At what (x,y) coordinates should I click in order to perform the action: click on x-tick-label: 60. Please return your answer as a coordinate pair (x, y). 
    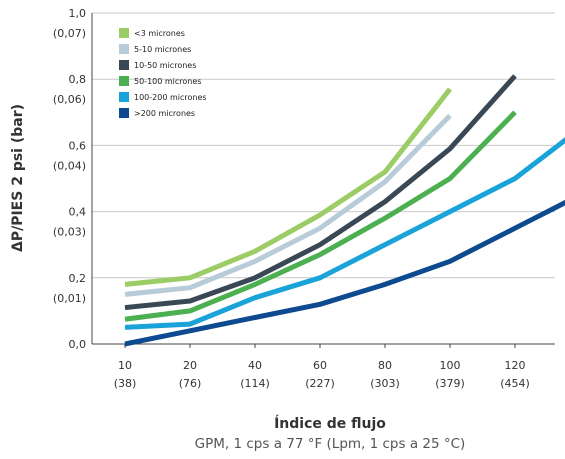
    Looking at the image, I should click on (320, 365).